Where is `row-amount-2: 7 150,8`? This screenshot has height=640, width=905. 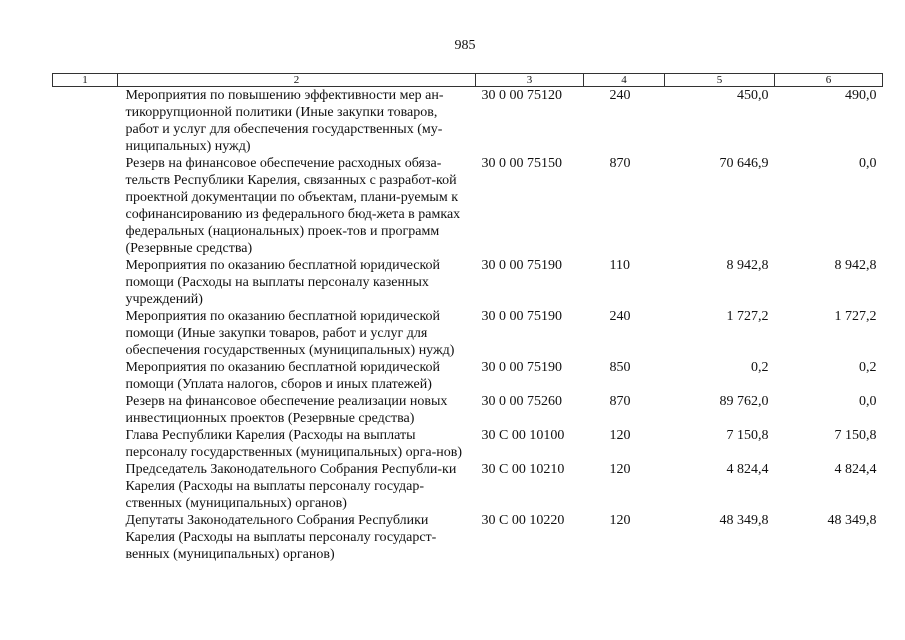 row-amount-2: 7 150,8 is located at coordinates (855, 435).